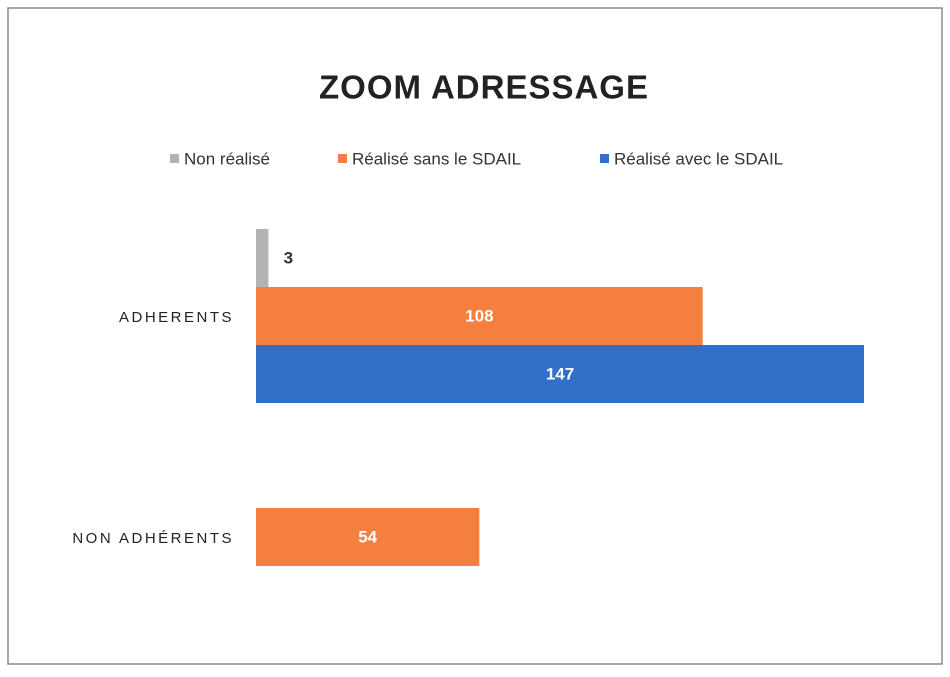  I want to click on y-tick-label: ADHERENTS, so click(176, 317).